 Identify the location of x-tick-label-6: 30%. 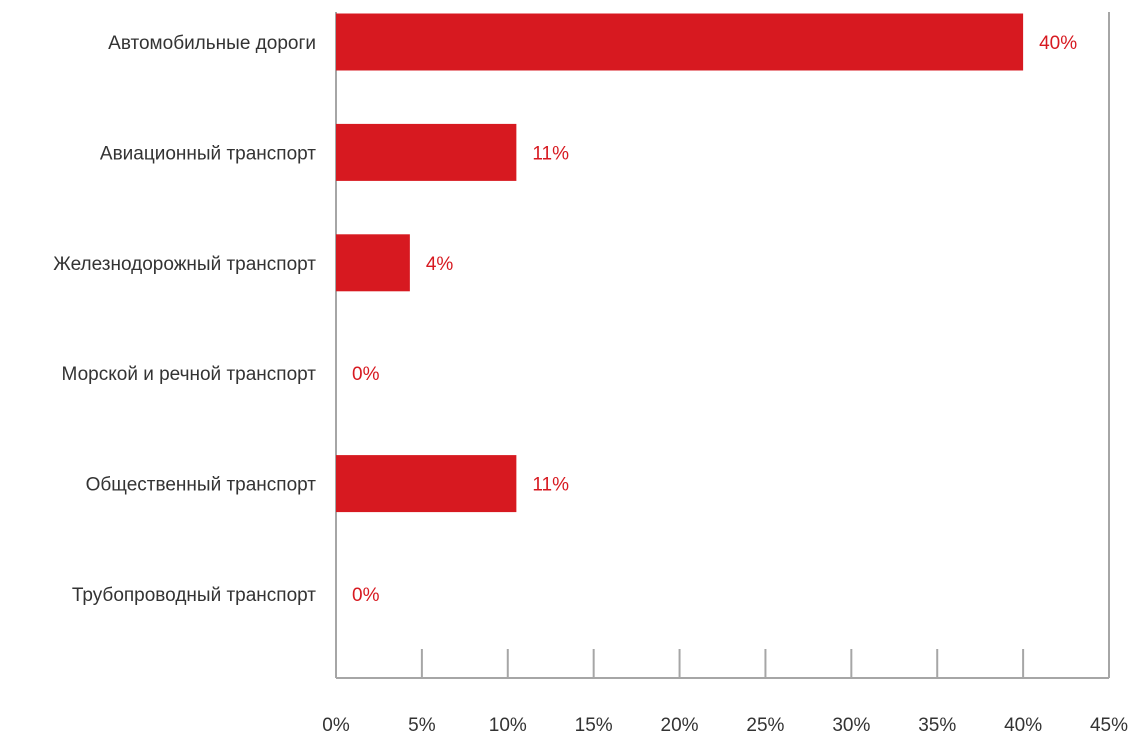
(851, 725).